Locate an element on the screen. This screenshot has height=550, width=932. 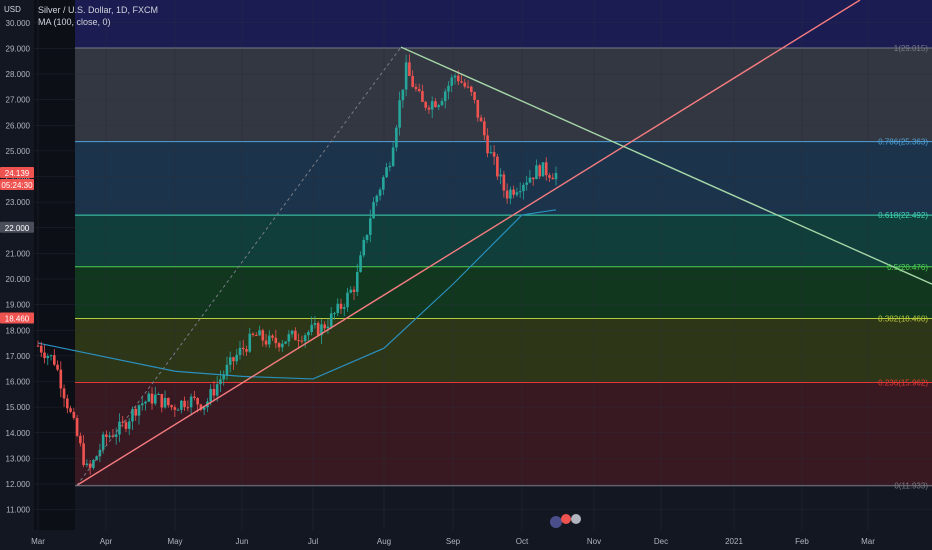
time-axis: Mar Apr May Jun Jul Aug Sep Oct Nov Dec 2021 Feb Mar is located at coordinates (466, 540).